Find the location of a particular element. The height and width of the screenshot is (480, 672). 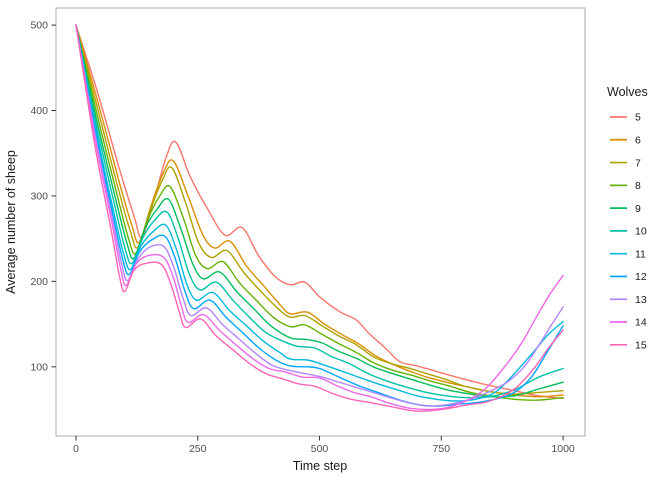

legend-label-10: 10 is located at coordinates (641, 232).